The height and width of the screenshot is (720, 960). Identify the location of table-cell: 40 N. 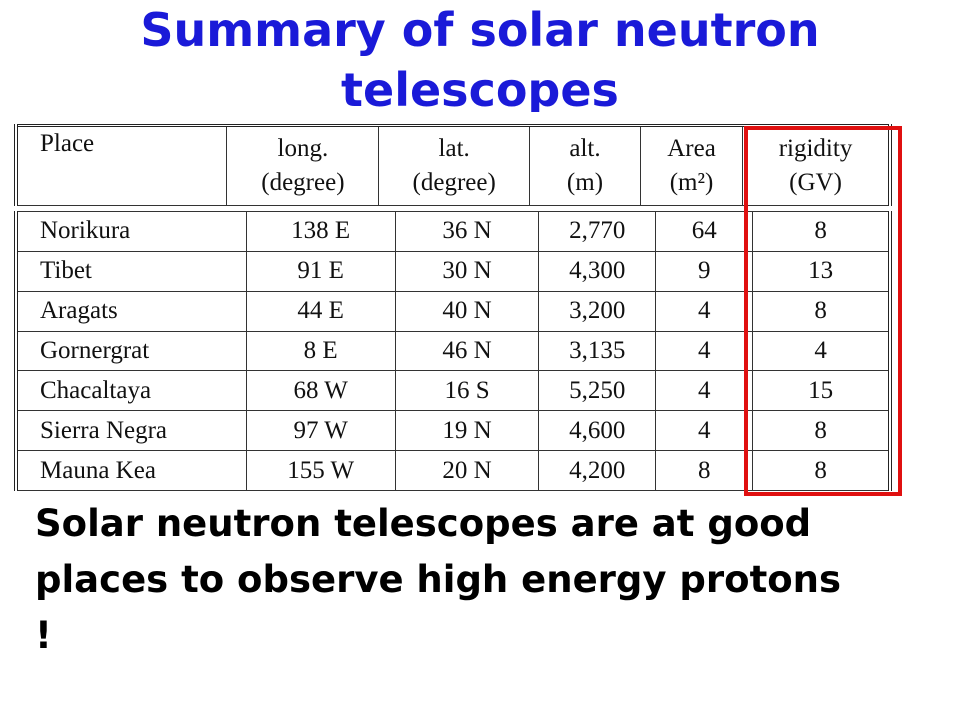
(467, 311).